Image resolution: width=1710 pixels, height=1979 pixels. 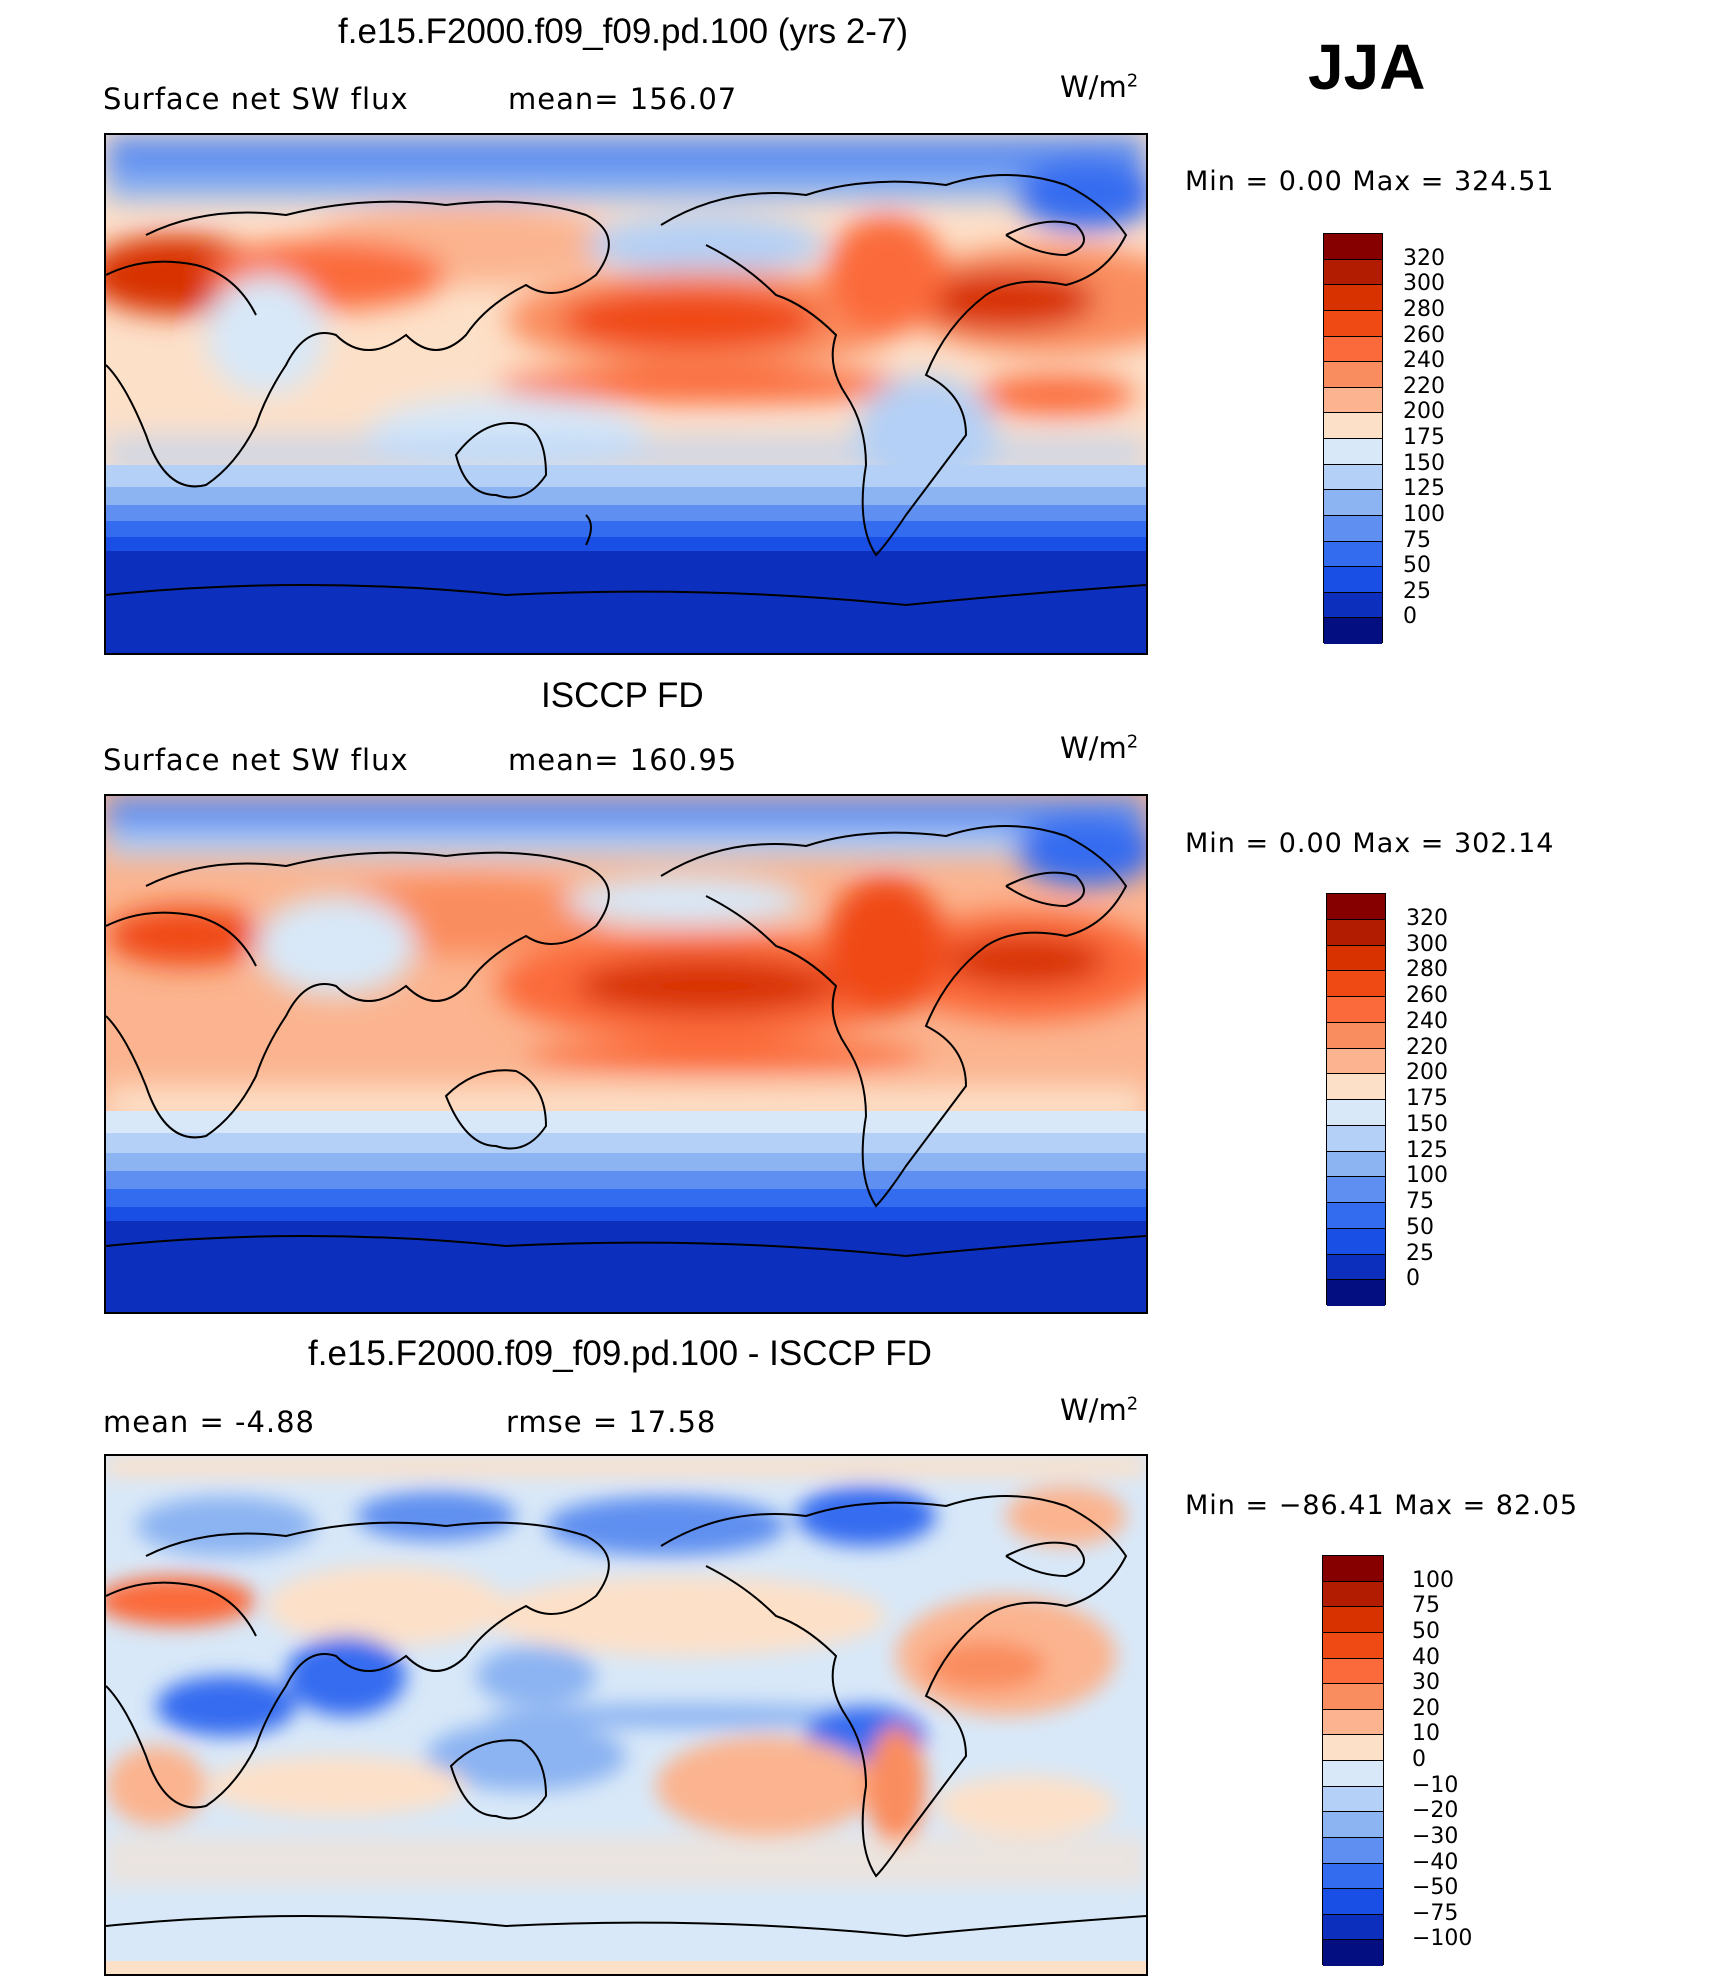 What do you see at coordinates (256, 99) in the screenshot?
I see `panel1-left-label: Surface net SW flux` at bounding box center [256, 99].